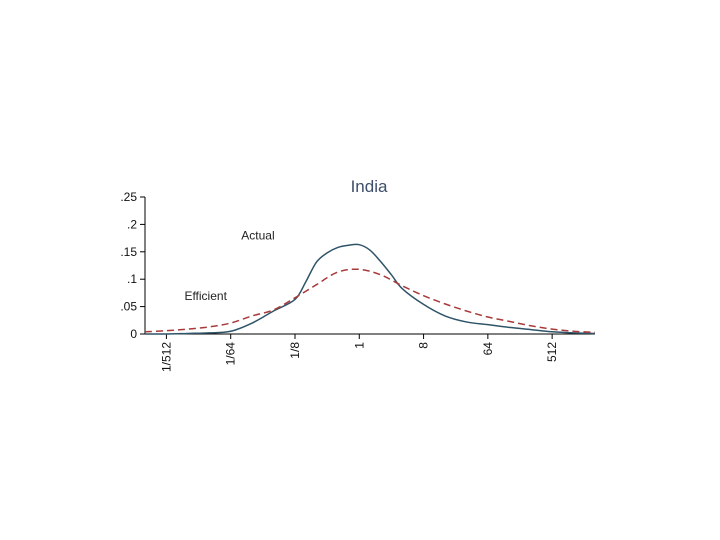  I want to click on x-tick-label-1: 1/64, so click(231, 354).